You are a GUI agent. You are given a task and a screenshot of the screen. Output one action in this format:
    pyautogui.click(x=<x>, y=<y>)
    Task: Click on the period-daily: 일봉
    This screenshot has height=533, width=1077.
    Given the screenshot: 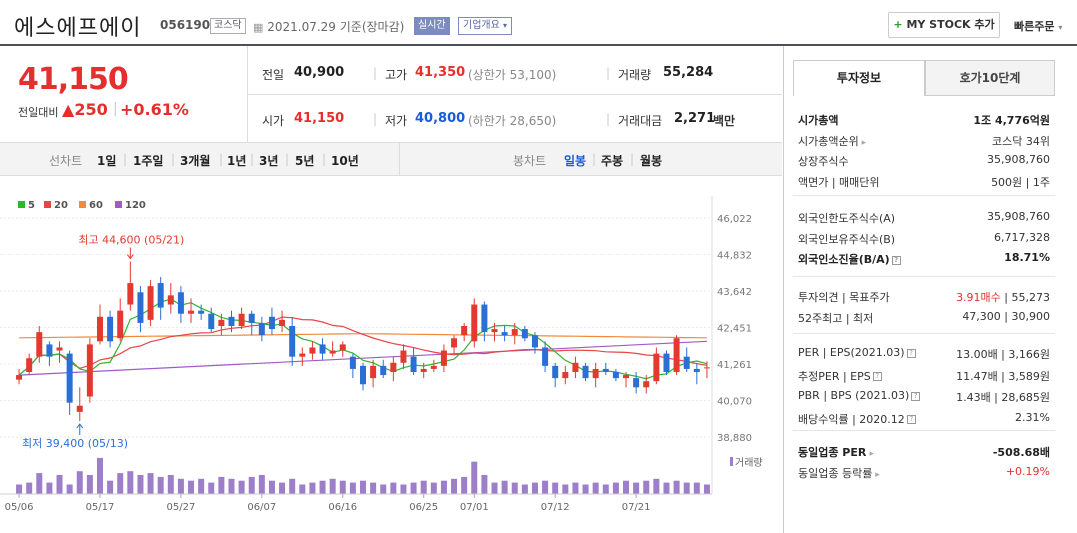 What is the action you would take?
    pyautogui.click(x=575, y=161)
    